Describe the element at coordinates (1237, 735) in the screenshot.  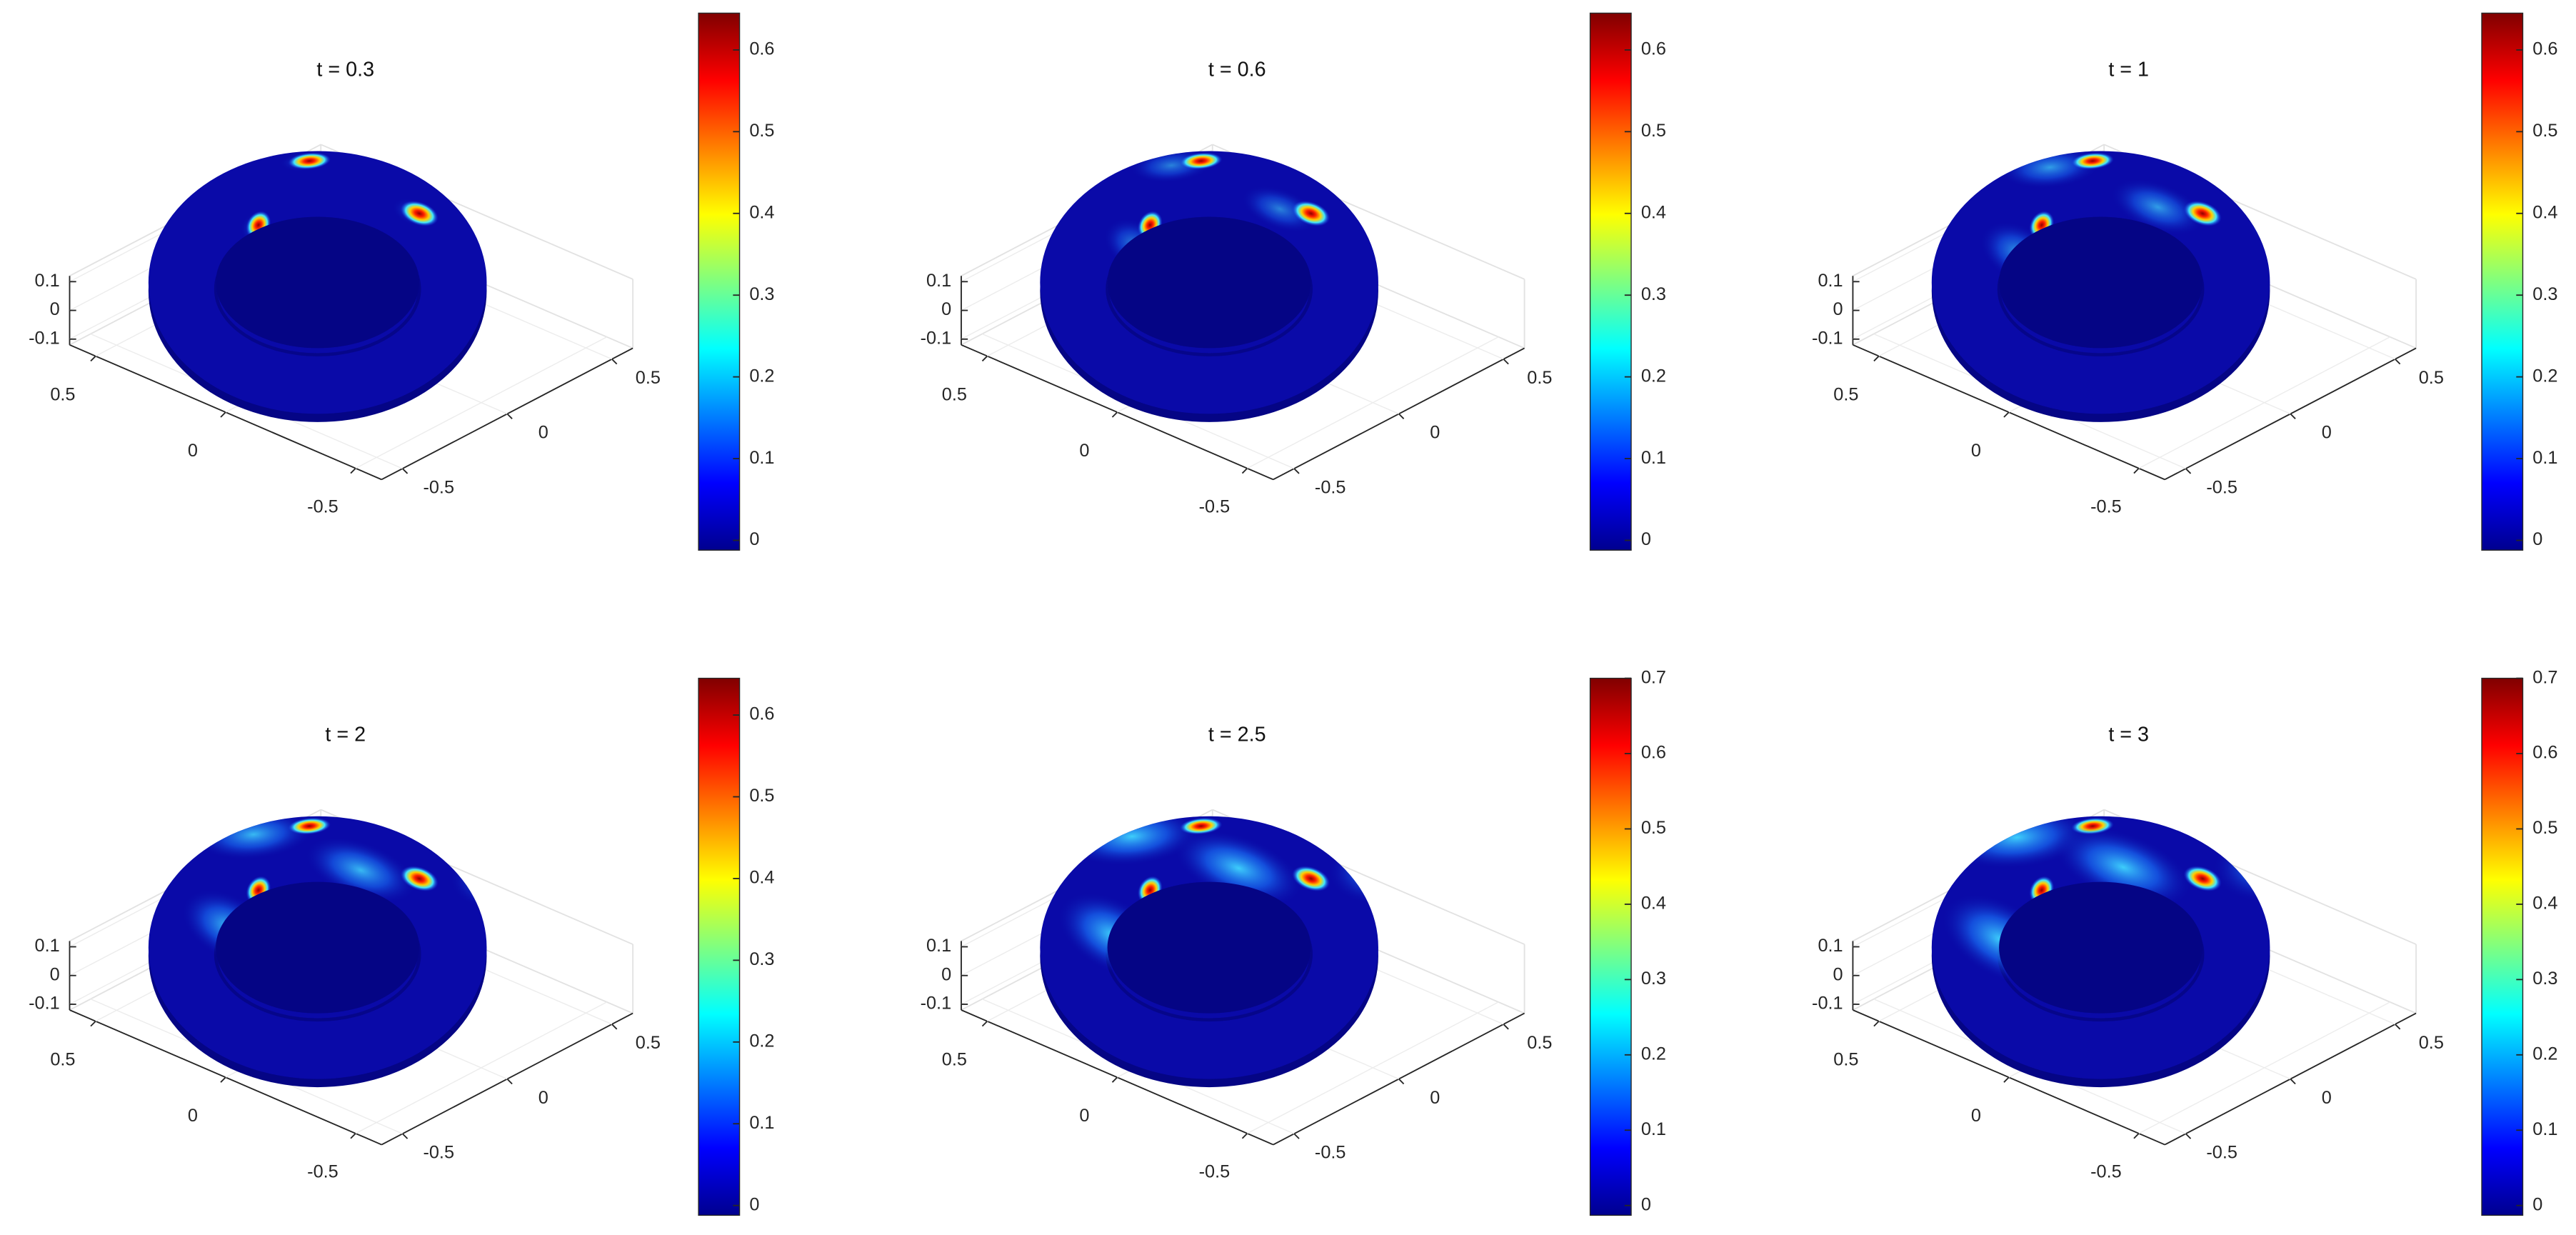
I see `subplot-title: t = 2.5` at that location.